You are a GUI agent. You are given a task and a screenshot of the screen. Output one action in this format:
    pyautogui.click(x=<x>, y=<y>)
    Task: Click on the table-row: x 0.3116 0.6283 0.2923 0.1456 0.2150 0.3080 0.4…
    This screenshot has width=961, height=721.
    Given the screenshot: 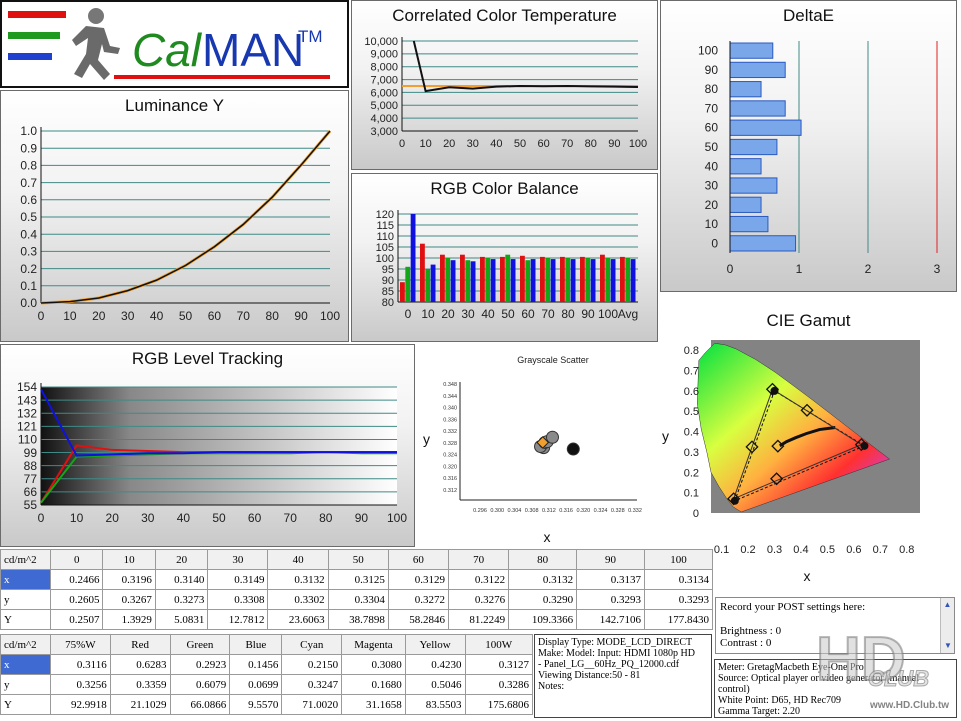 What is the action you would take?
    pyautogui.click(x=266, y=664)
    